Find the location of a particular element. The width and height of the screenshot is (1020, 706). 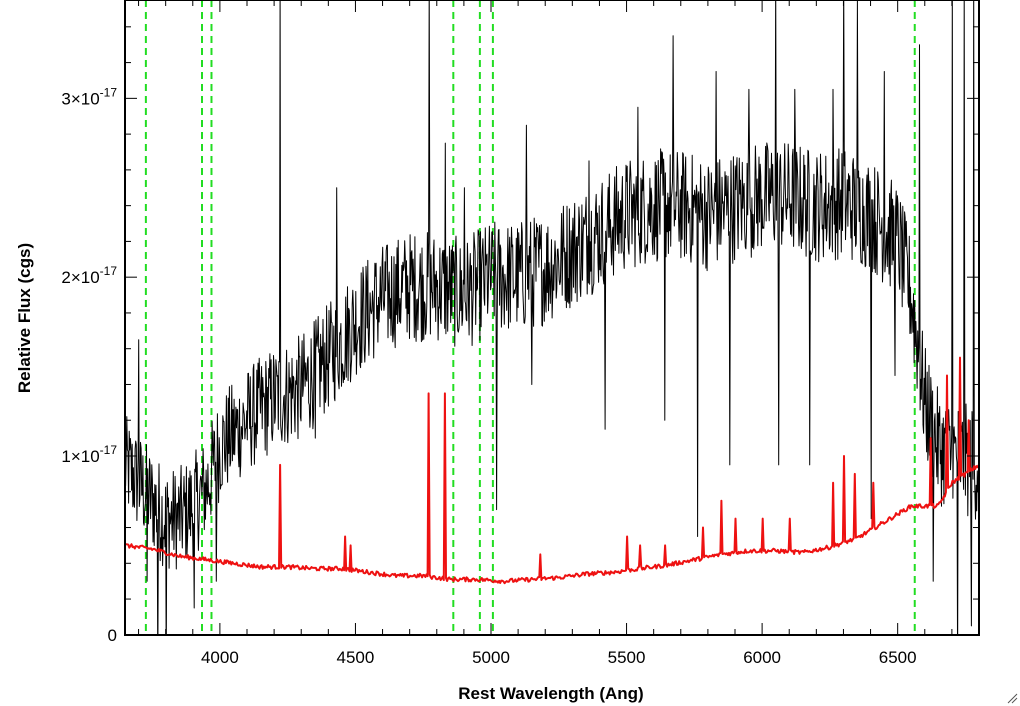

y-tick-label: 0 is located at coordinates (112, 635).